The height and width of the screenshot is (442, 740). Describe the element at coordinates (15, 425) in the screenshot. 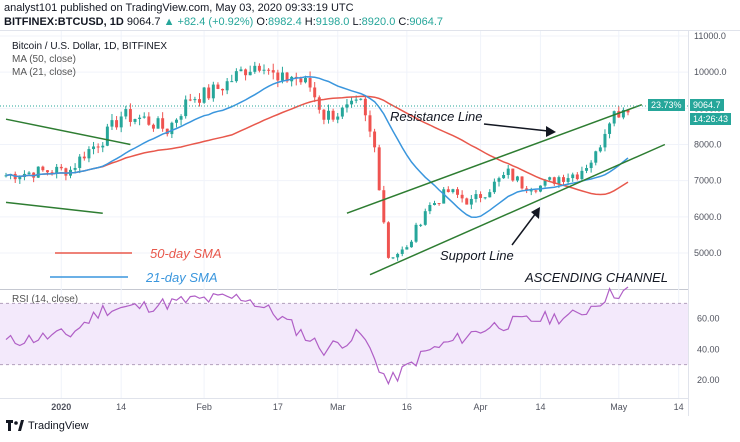

I see `tradingview-logo-icon` at that location.